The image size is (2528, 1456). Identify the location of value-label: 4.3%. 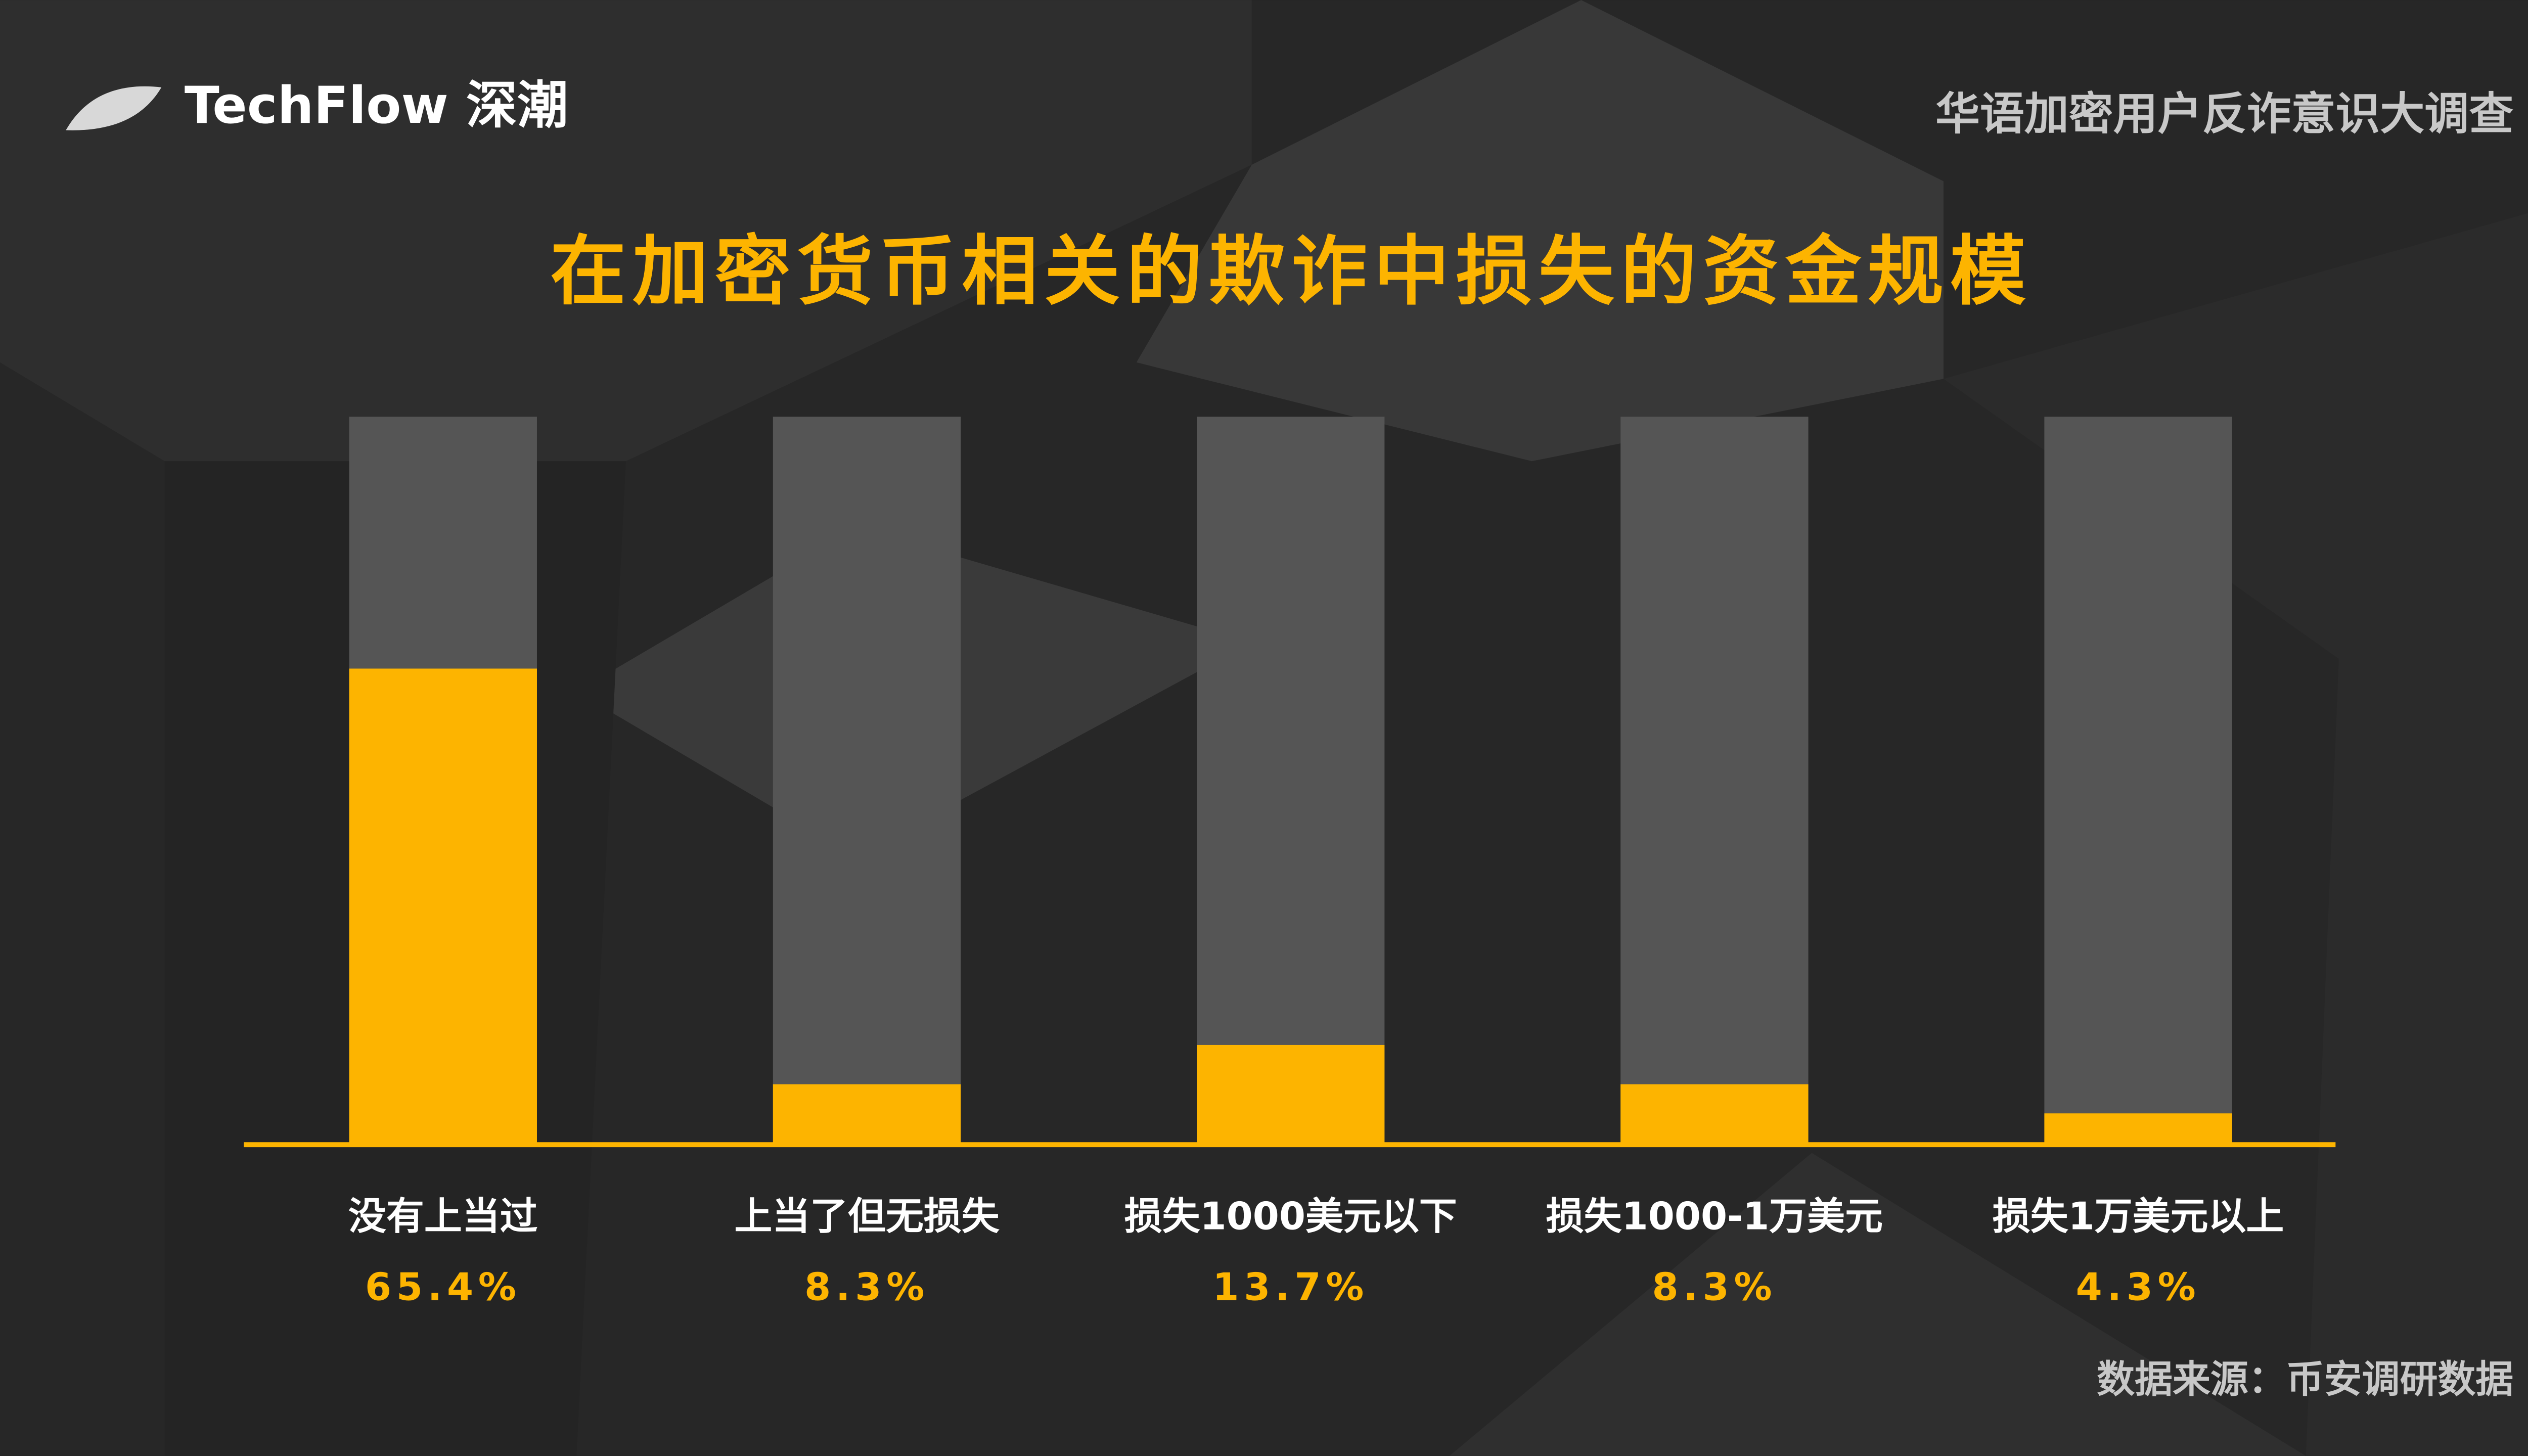
(2139, 1286).